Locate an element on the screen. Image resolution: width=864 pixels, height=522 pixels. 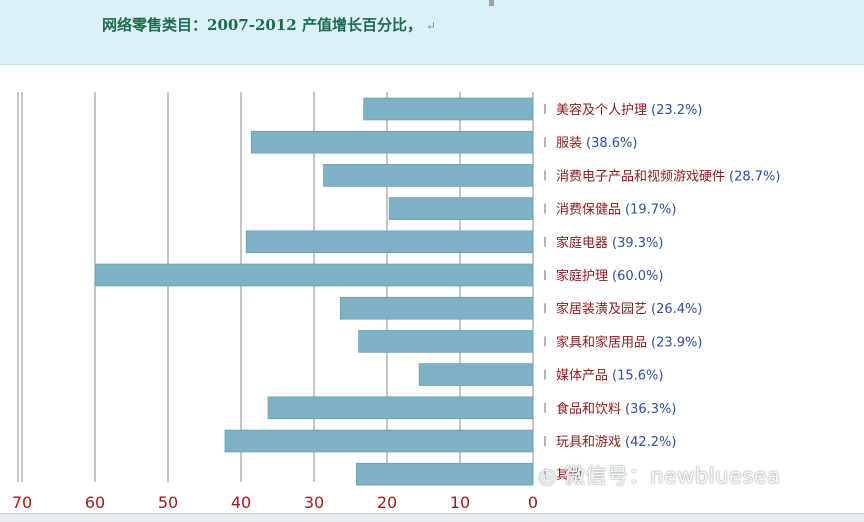
category-label-12: 其他 is located at coordinates (569, 475).